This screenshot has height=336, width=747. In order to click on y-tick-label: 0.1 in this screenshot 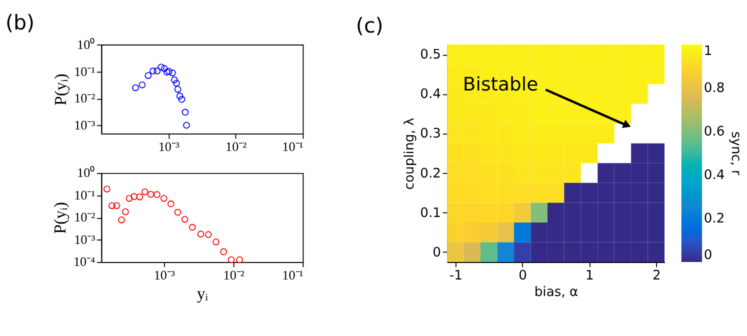, I will do `click(430, 213)`.